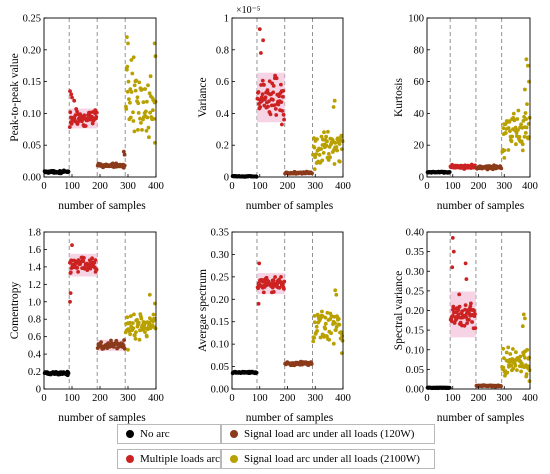  What do you see at coordinates (180, 459) in the screenshot?
I see `legend-label-multiple-loads: Multiple loads arc` at bounding box center [180, 459].